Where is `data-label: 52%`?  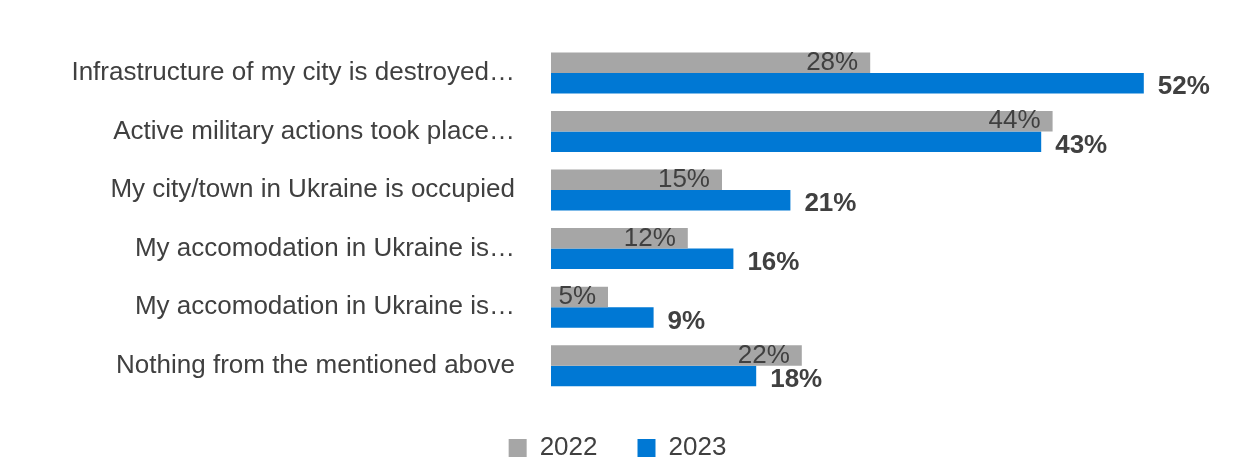
data-label: 52% is located at coordinates (1183, 85).